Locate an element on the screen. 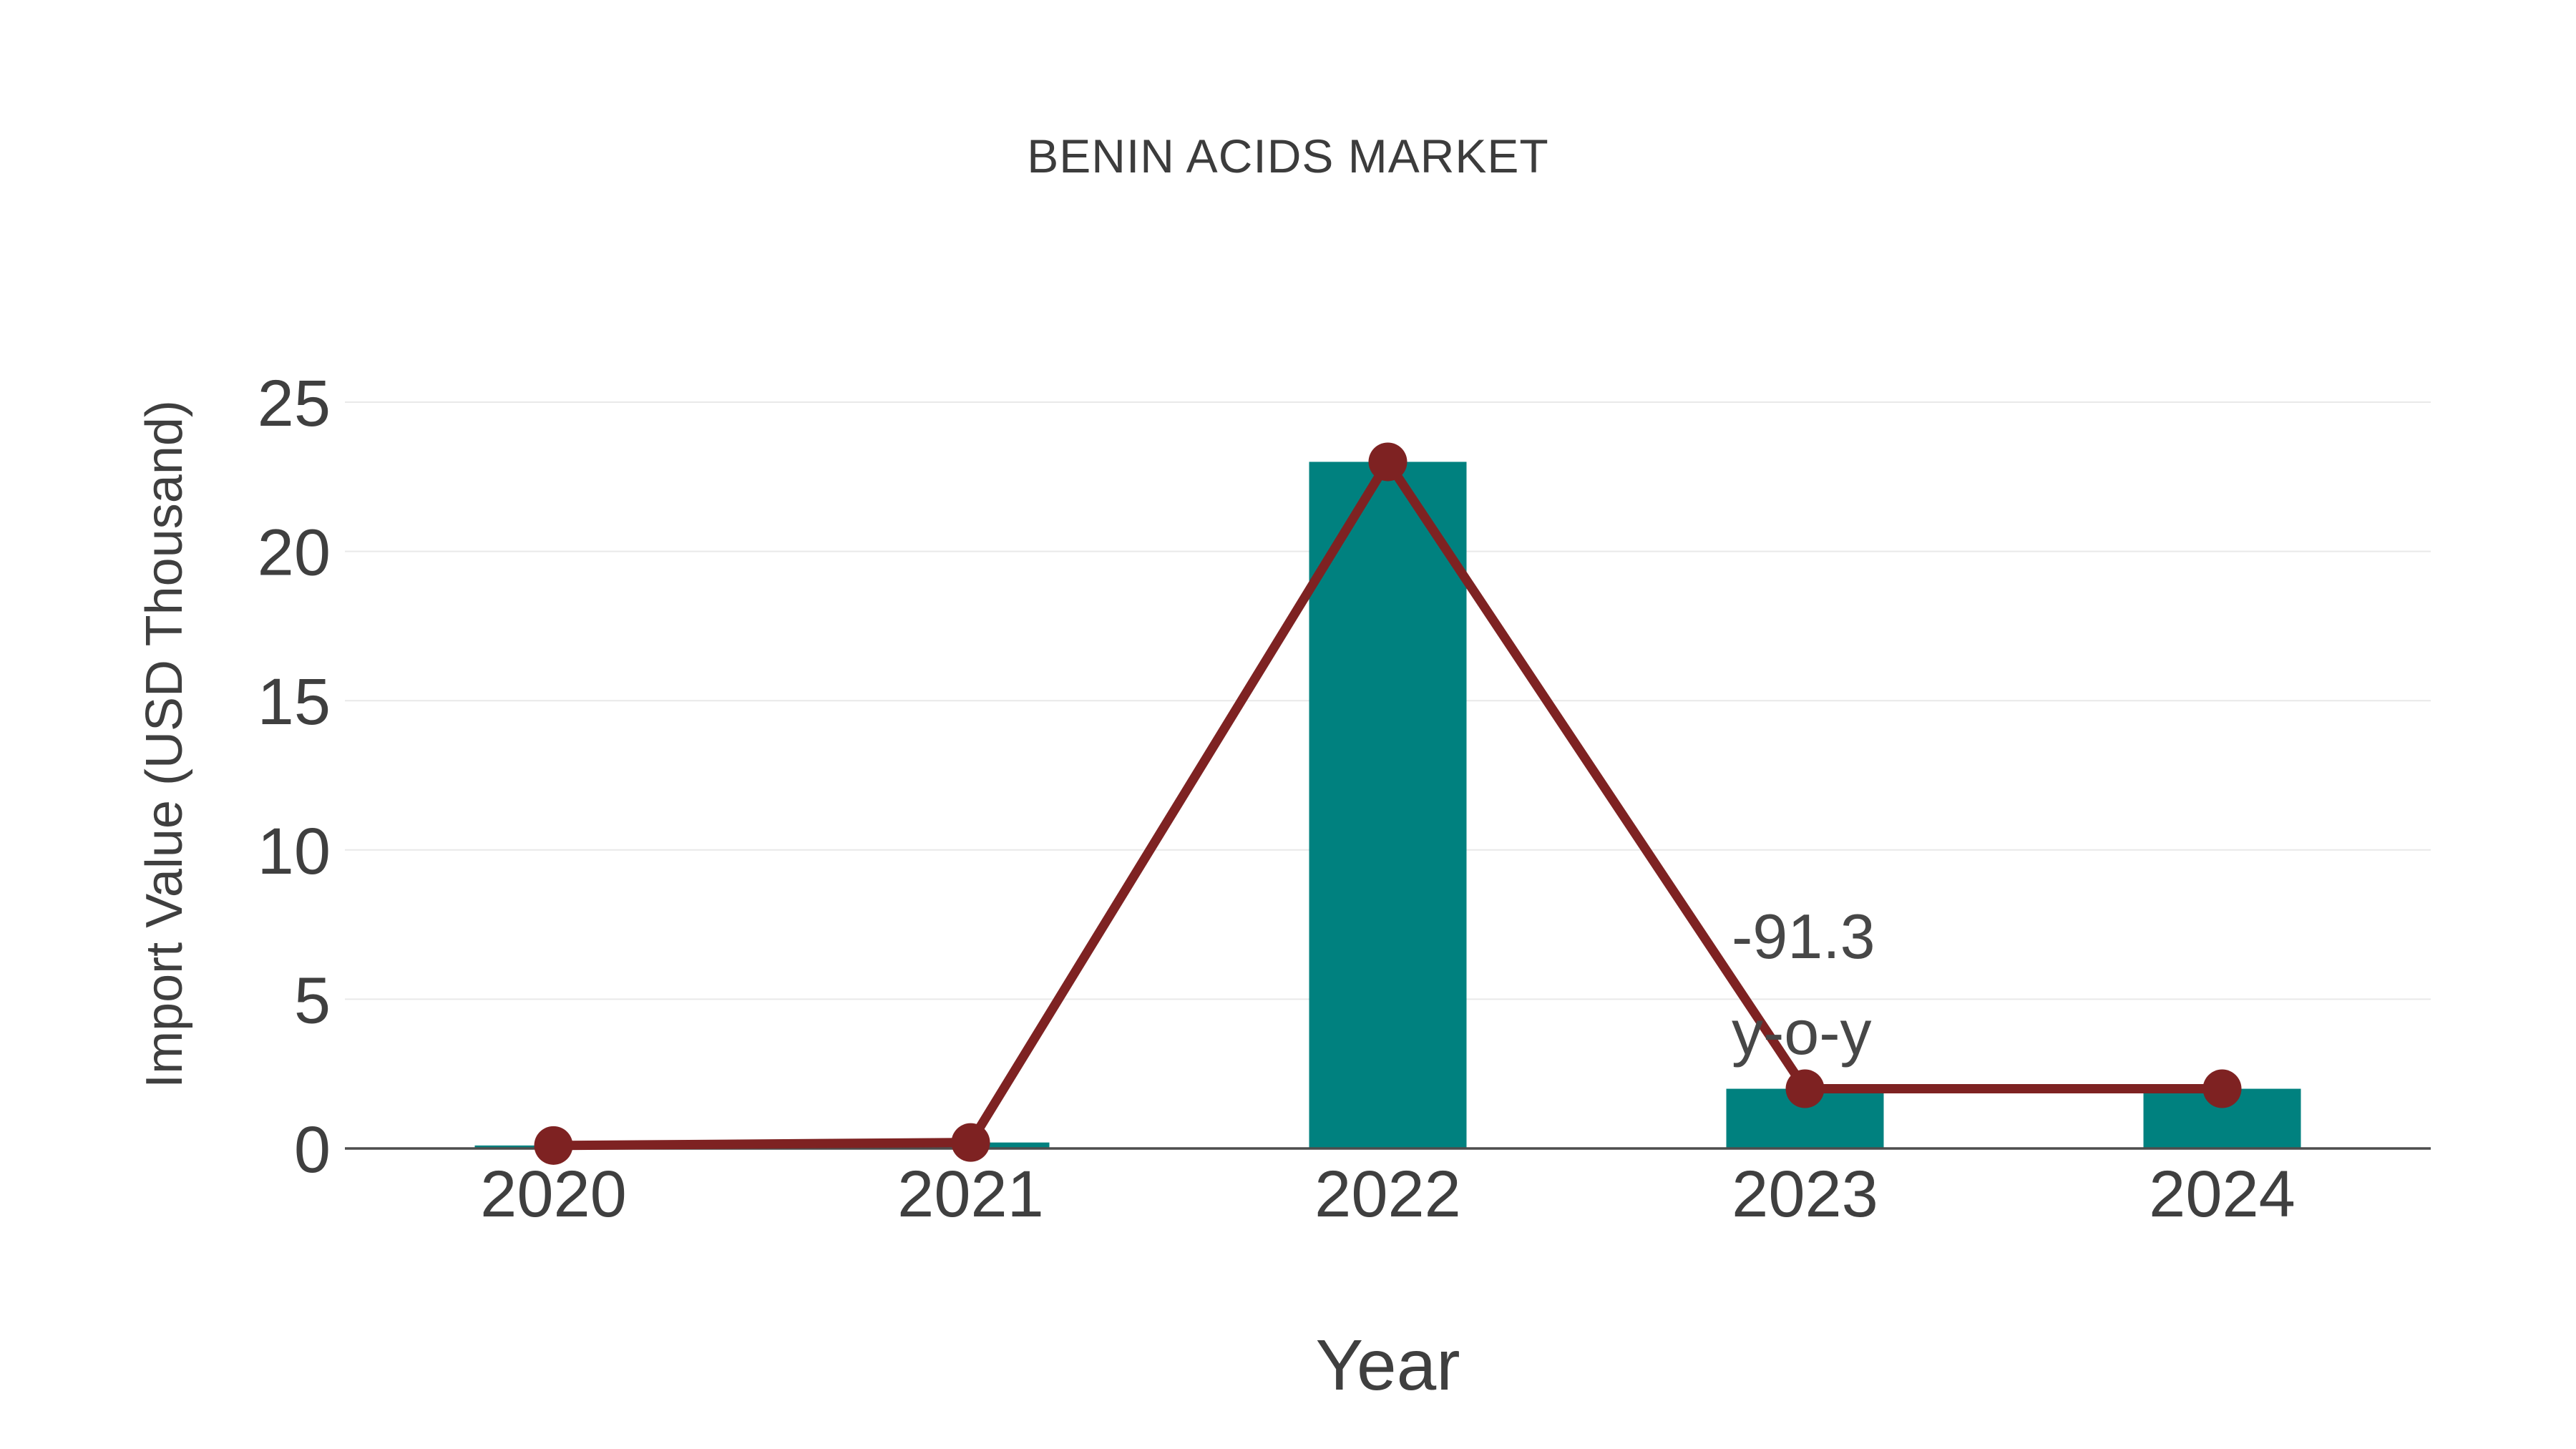 This screenshot has height=1449, width=2576. bar-2022 is located at coordinates (1388, 805).